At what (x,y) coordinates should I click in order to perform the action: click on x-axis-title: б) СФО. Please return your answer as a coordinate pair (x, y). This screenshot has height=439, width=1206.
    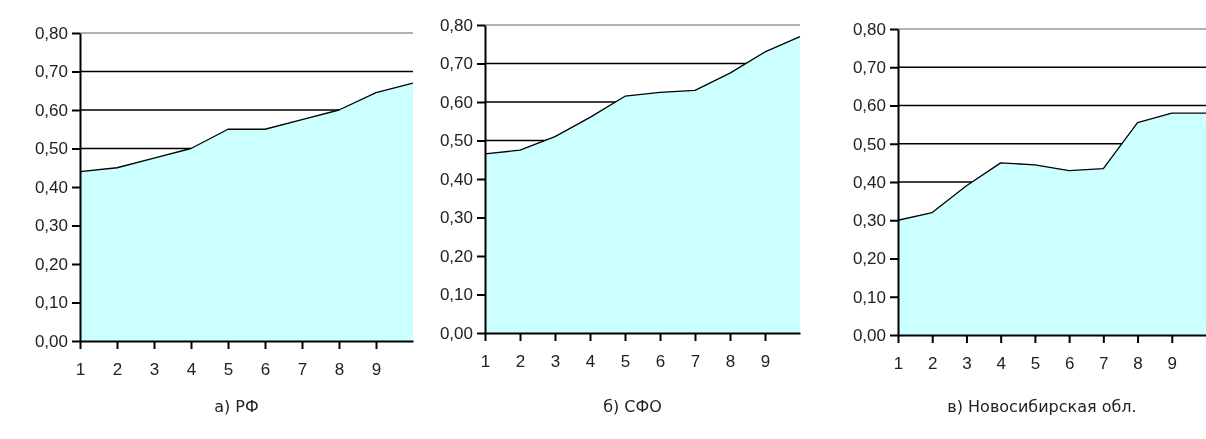
    Looking at the image, I should click on (632, 406).